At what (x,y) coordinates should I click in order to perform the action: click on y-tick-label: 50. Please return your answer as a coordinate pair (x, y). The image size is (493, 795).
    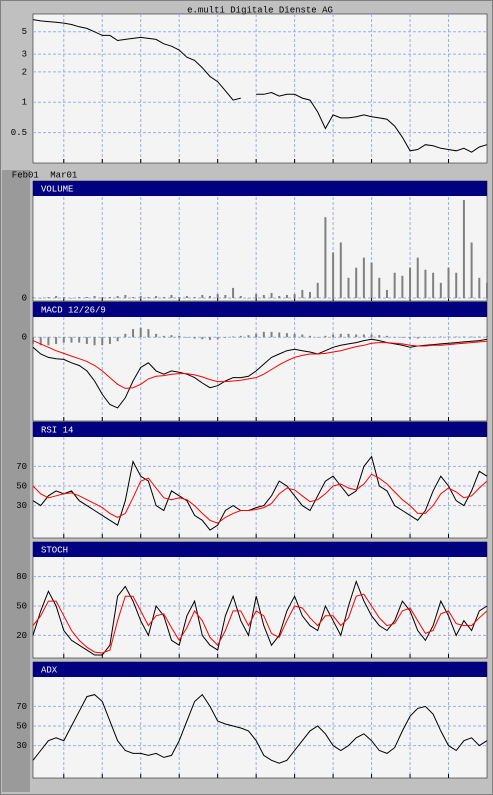
    Looking at the image, I should click on (21, 726).